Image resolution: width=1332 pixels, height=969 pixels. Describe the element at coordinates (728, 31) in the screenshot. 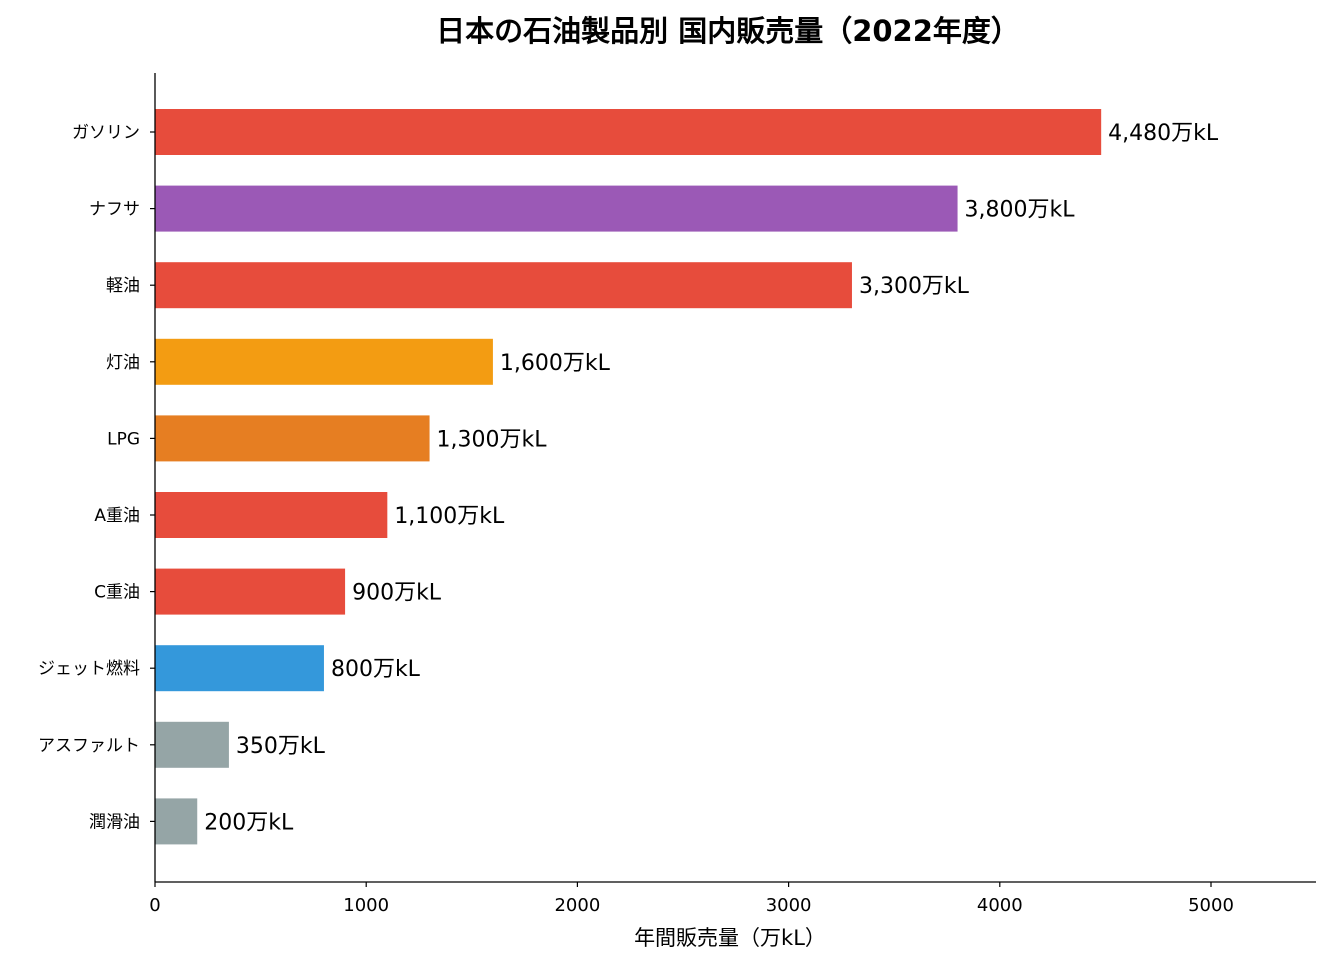

I see `chart-title: 日本の石油製品別 国内販売量（2022年度）` at that location.